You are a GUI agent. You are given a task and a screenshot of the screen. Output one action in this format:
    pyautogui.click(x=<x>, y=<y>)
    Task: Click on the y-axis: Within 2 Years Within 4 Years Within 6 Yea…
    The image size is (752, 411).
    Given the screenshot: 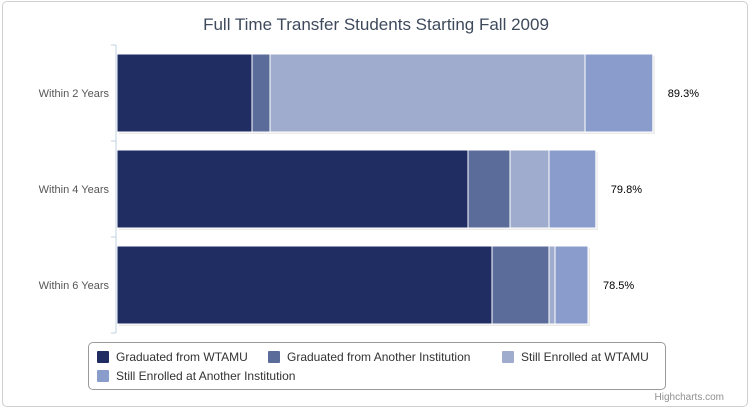 What is the action you would take?
    pyautogui.click(x=78, y=189)
    